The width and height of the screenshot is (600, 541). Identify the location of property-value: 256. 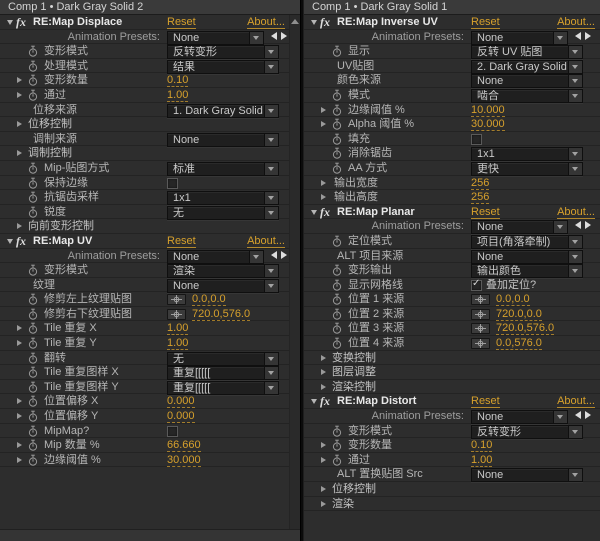
(480, 198).